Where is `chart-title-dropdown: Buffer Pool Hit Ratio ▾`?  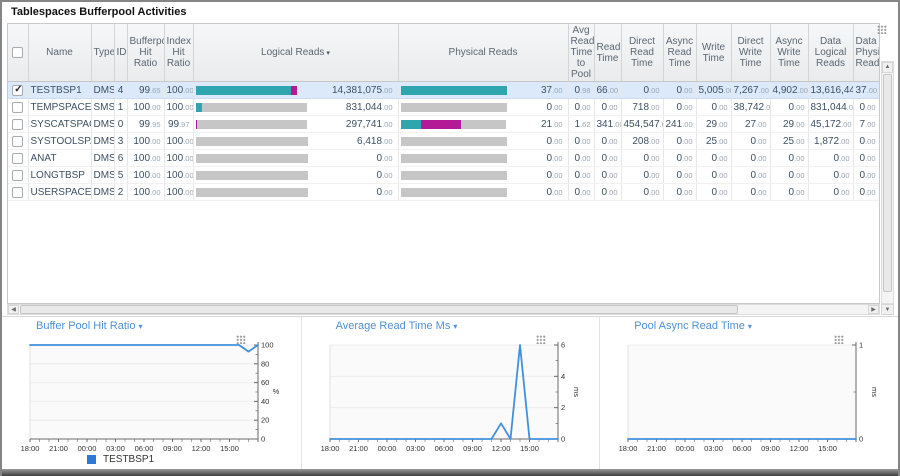 chart-title-dropdown: Buffer Pool Hit Ratio ▾ is located at coordinates (89, 326).